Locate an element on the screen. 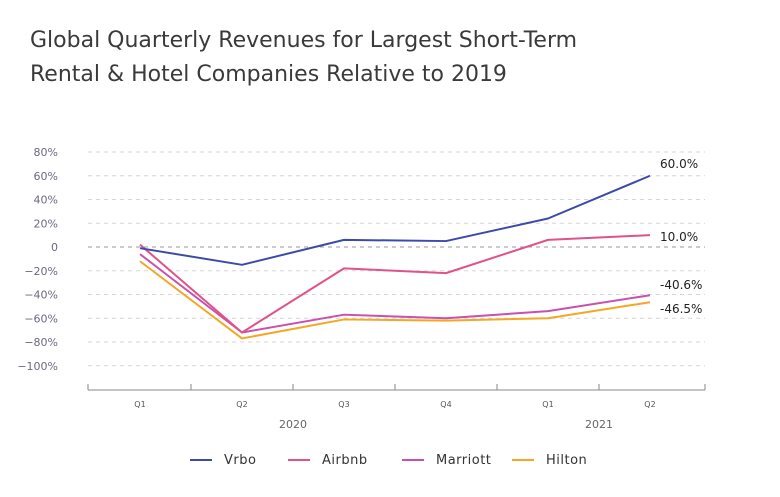 The height and width of the screenshot is (497, 780). legend-label: Hilton is located at coordinates (567, 460).